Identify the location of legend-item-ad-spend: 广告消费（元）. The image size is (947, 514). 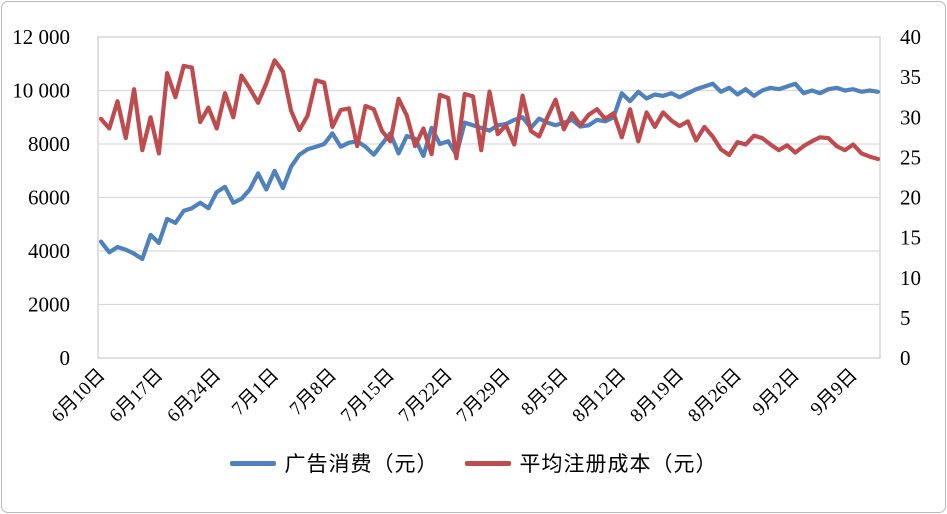
(334, 463).